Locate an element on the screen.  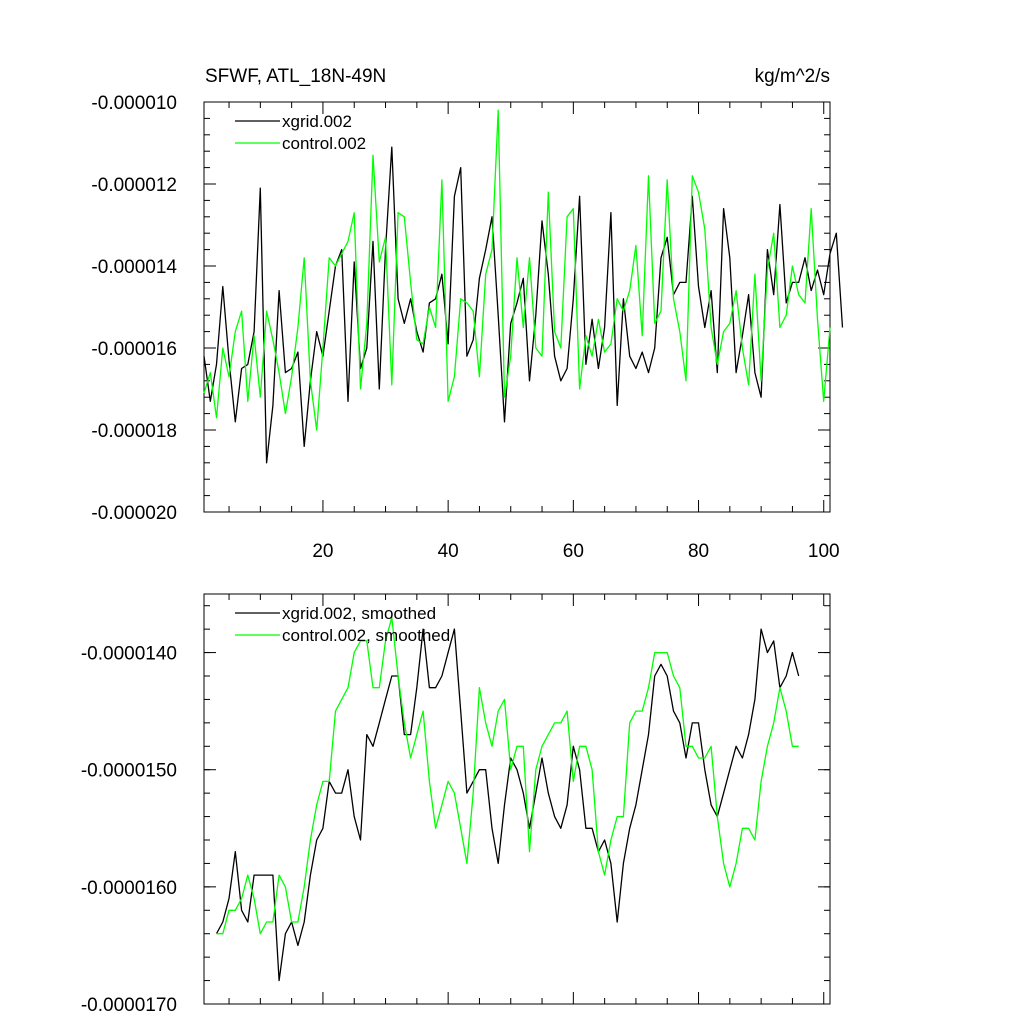
x-tick-label: 60 is located at coordinates (573, 551).